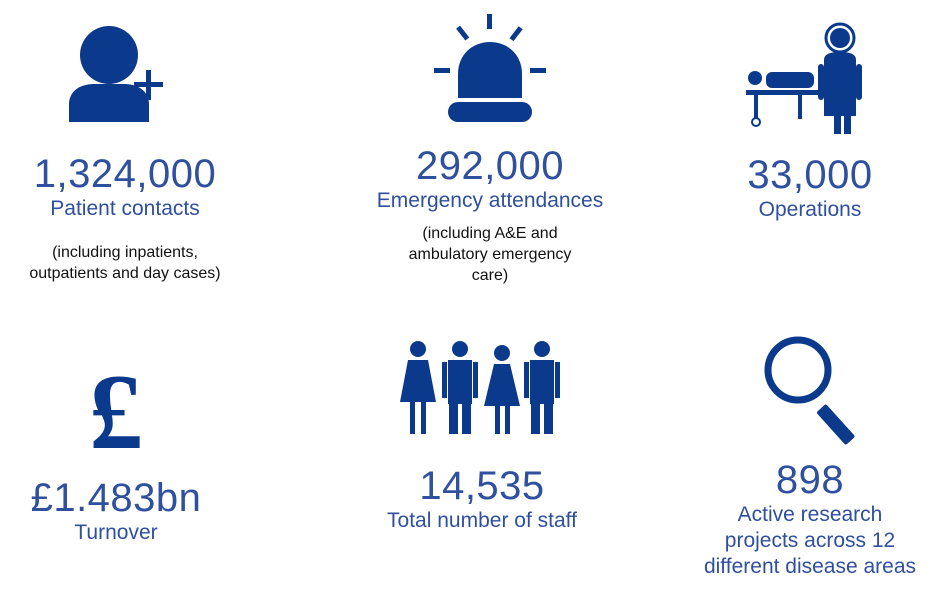 The height and width of the screenshot is (600, 949). What do you see at coordinates (810, 209) in the screenshot?
I see `stat-label: Operations` at bounding box center [810, 209].